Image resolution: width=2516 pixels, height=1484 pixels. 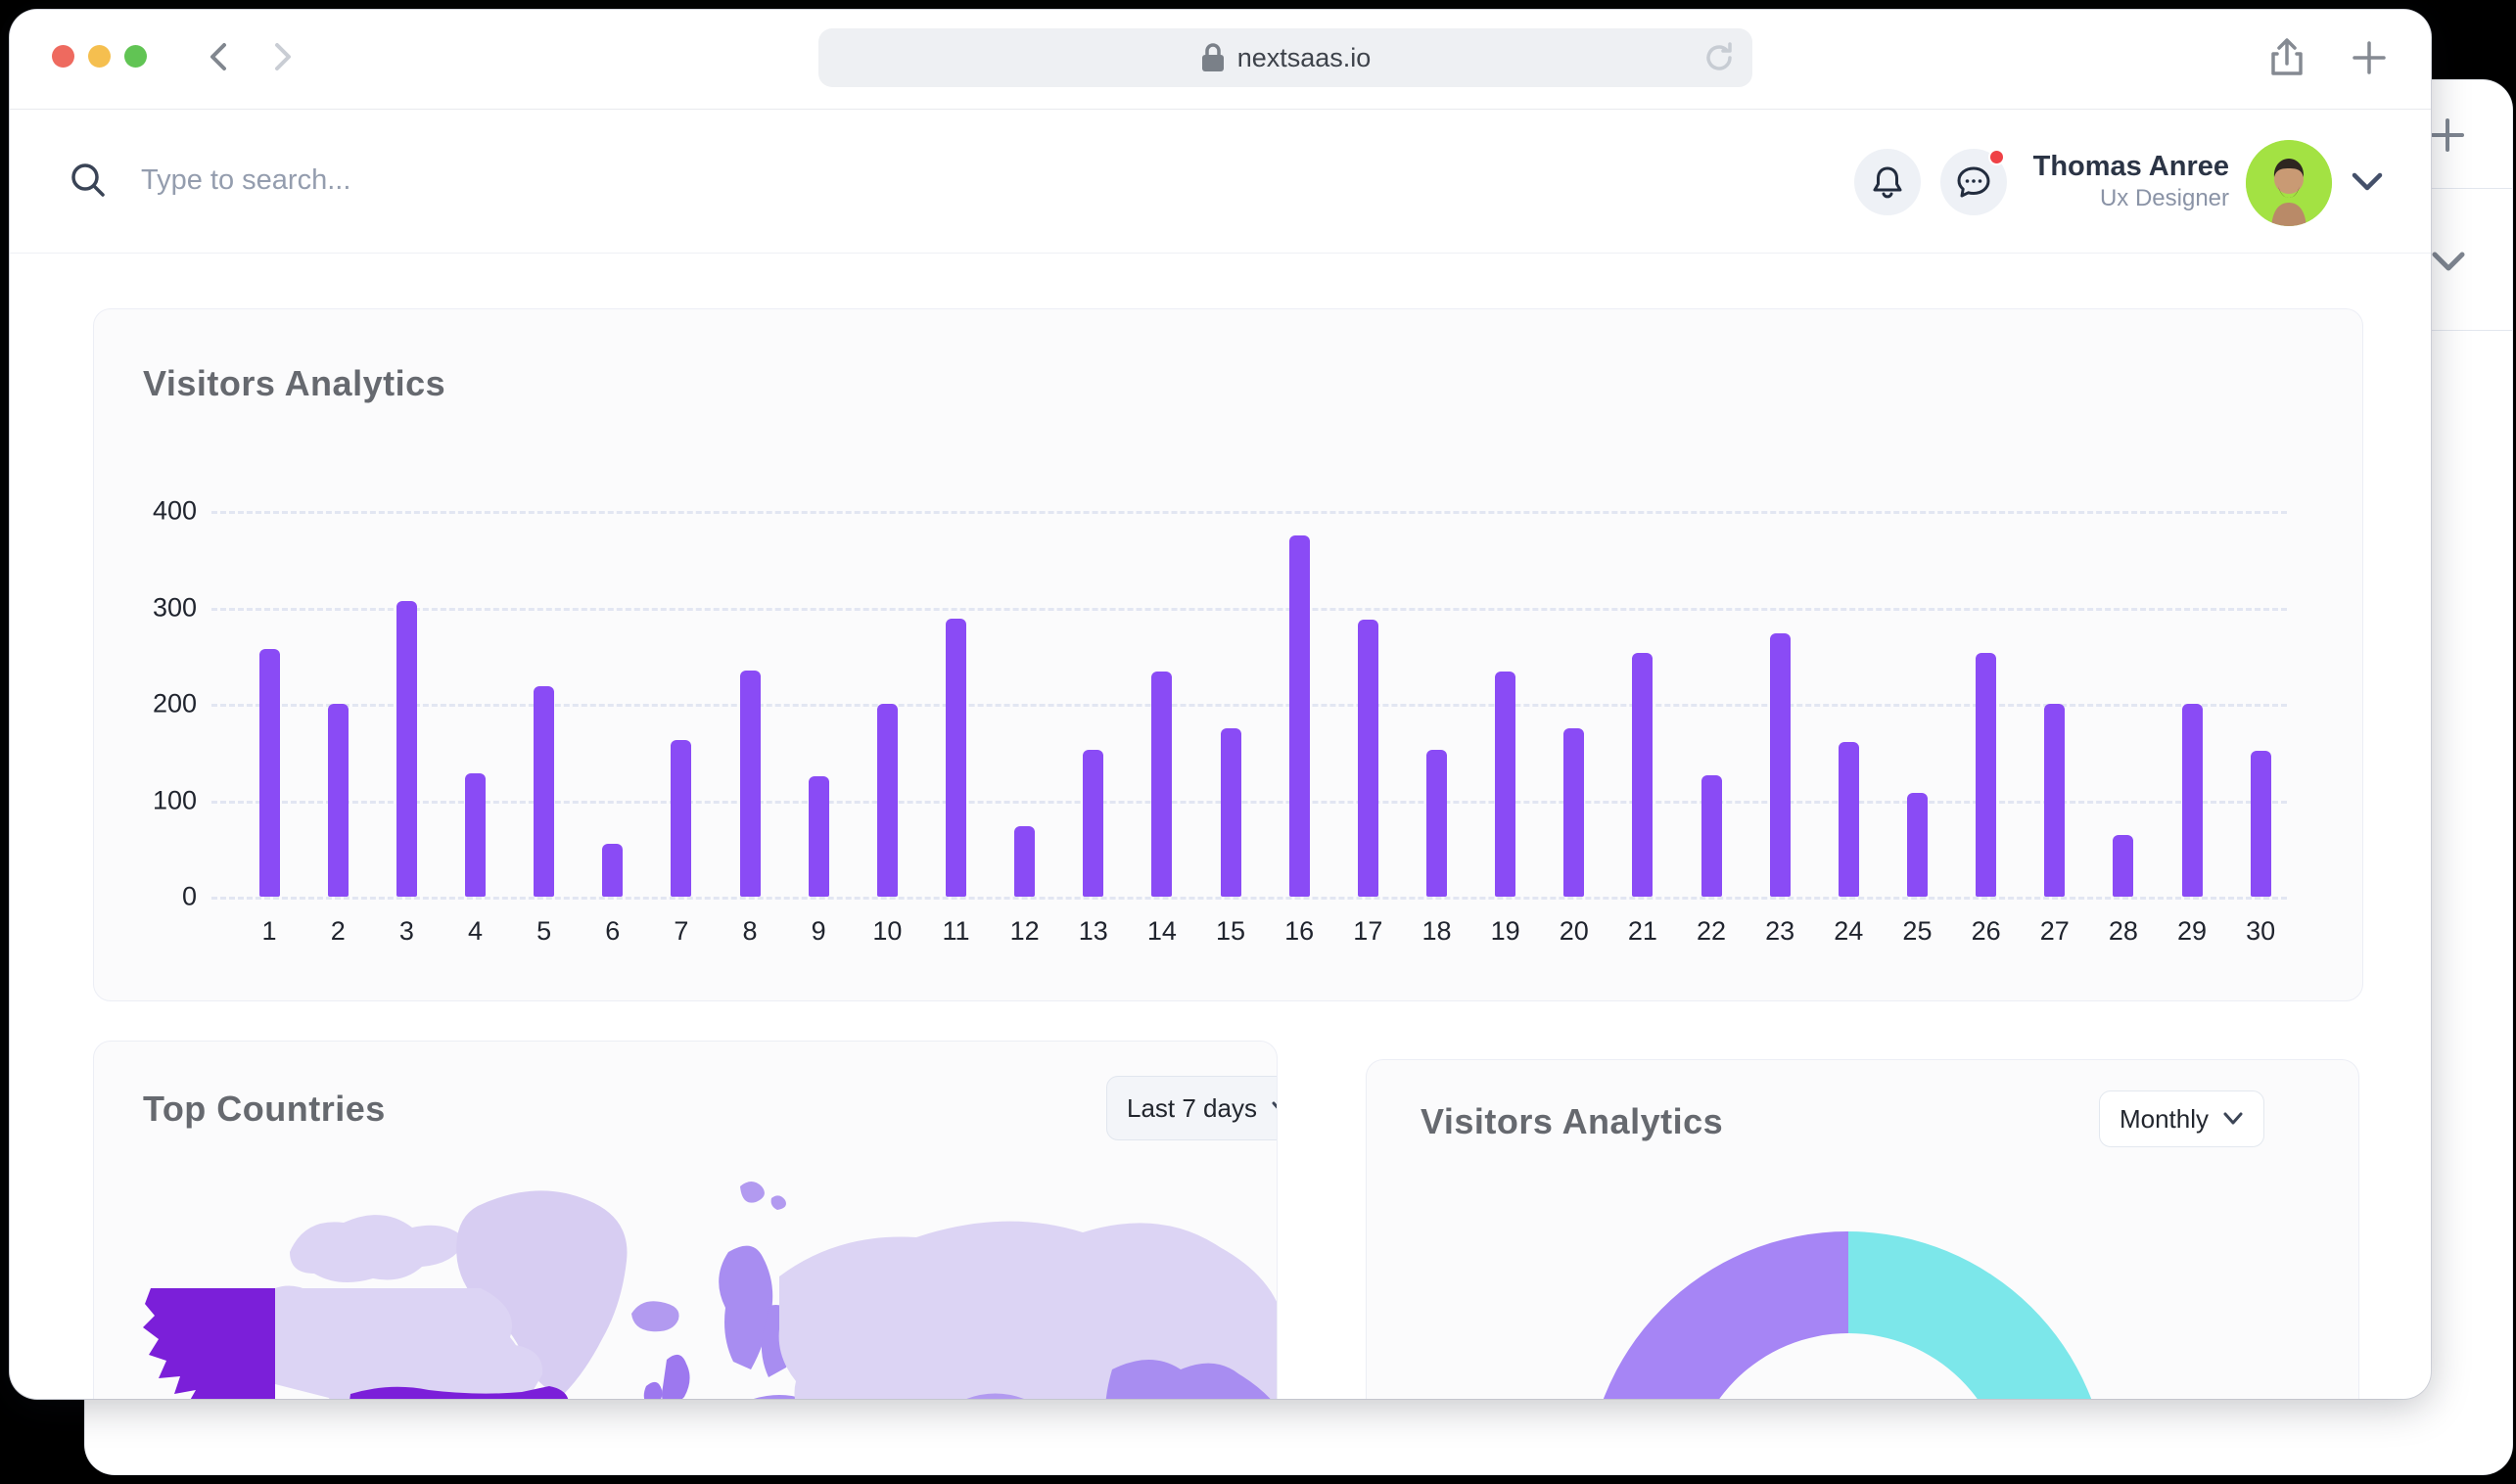 I want to click on back-icon, so click(x=219, y=56).